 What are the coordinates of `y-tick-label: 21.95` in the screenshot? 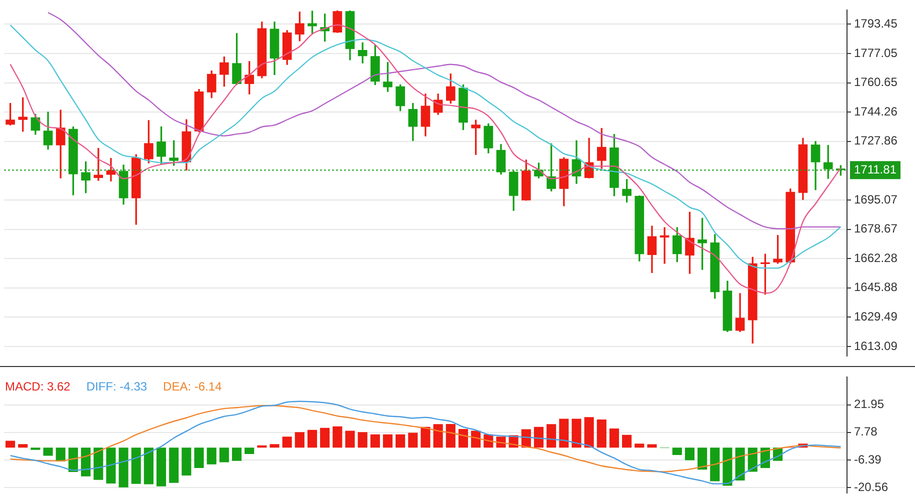 It's located at (869, 404).